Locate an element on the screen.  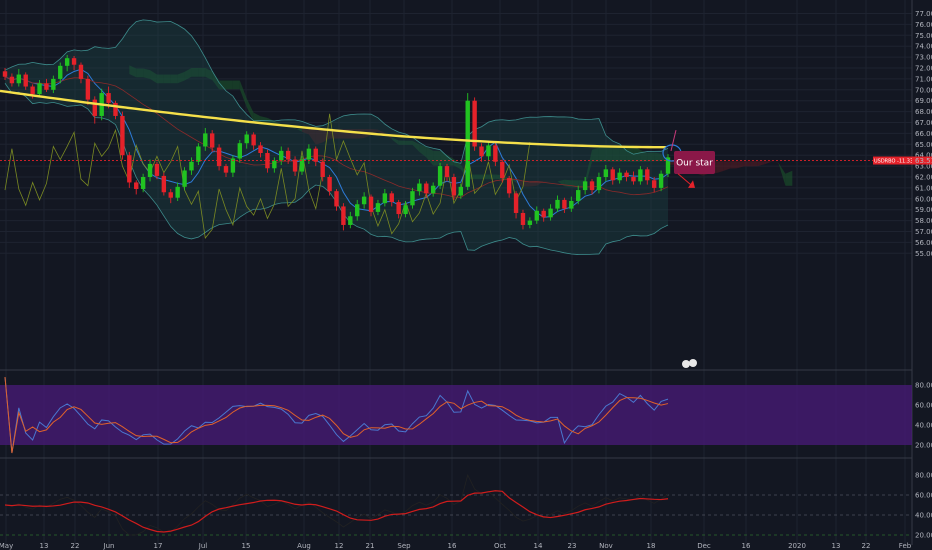
time-tick-label: Feb is located at coordinates (905, 546).